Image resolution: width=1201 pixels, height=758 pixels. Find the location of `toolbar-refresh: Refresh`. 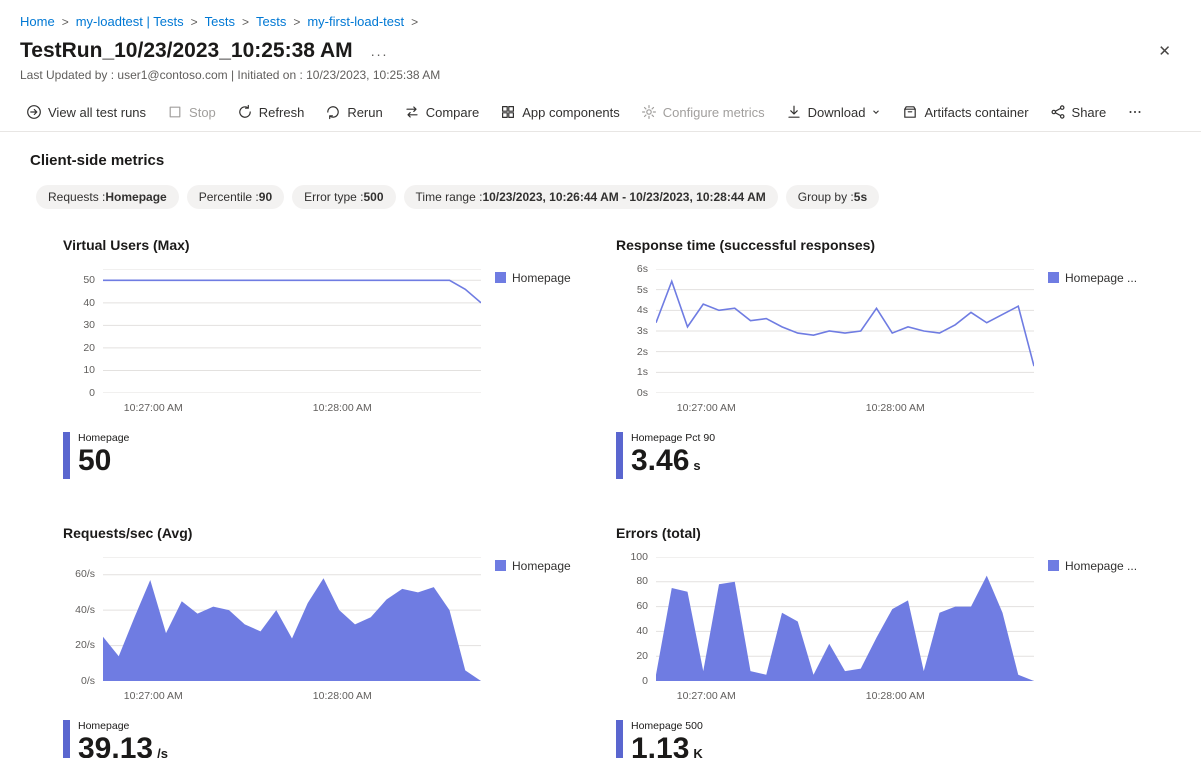

toolbar-refresh: Refresh is located at coordinates (271, 112).